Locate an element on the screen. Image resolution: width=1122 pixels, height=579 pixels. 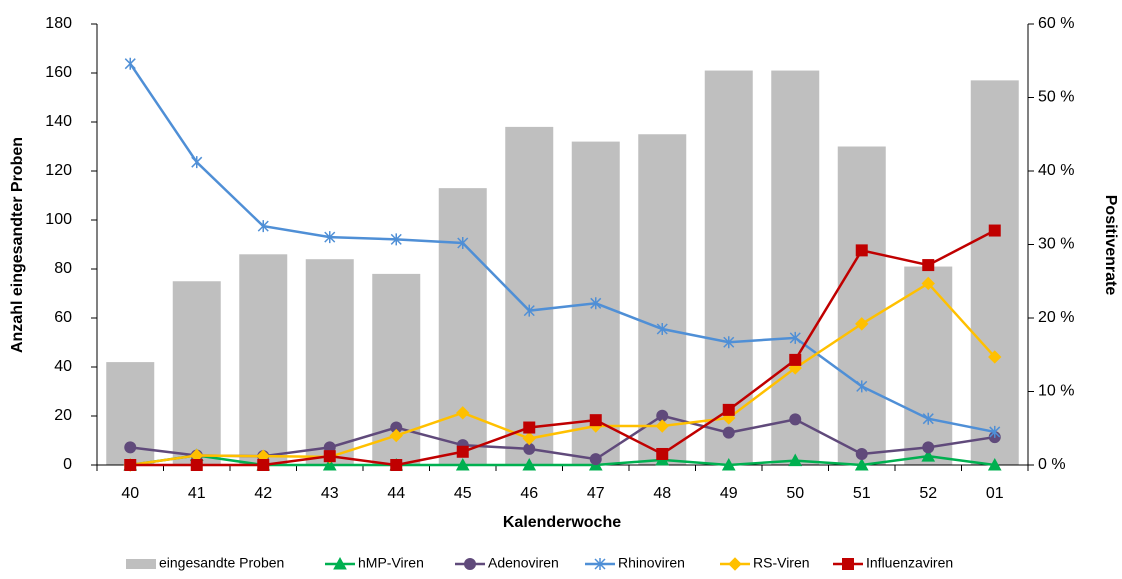
y-tick-label: 120 is located at coordinates (58, 170).